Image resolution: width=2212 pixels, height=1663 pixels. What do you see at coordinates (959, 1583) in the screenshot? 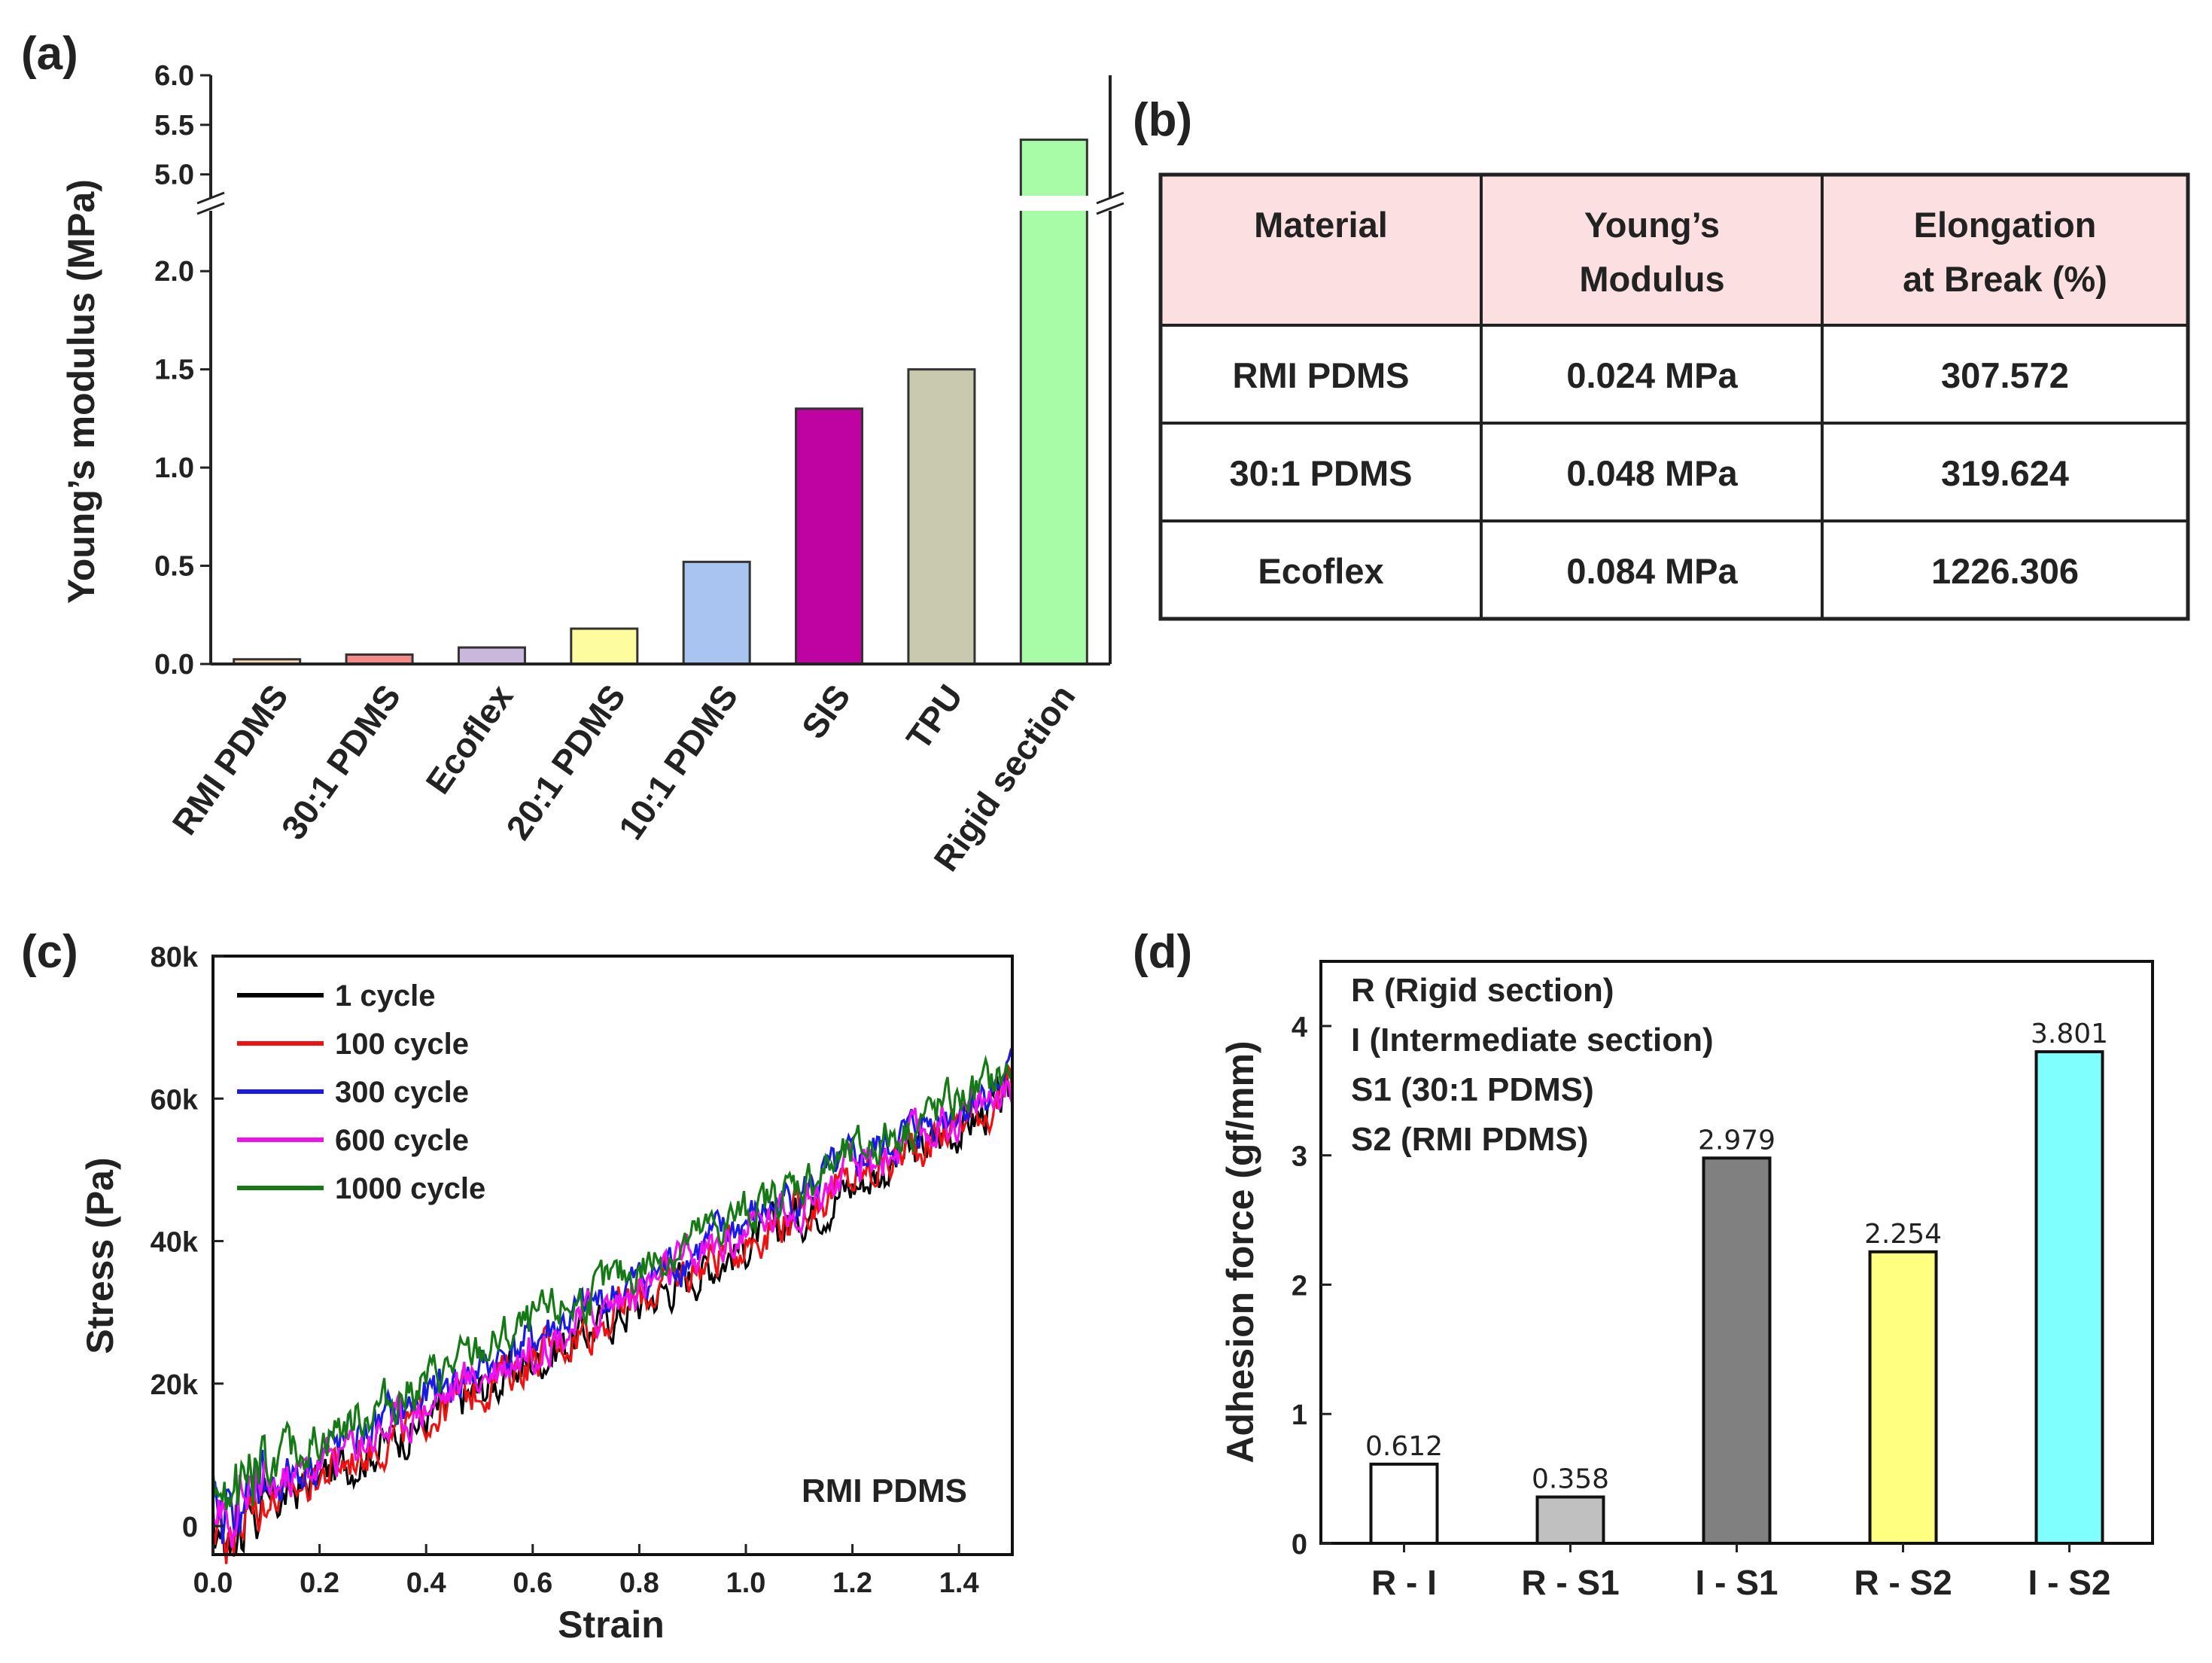
I see `chart-c-xtick-label: 1.4` at bounding box center [959, 1583].